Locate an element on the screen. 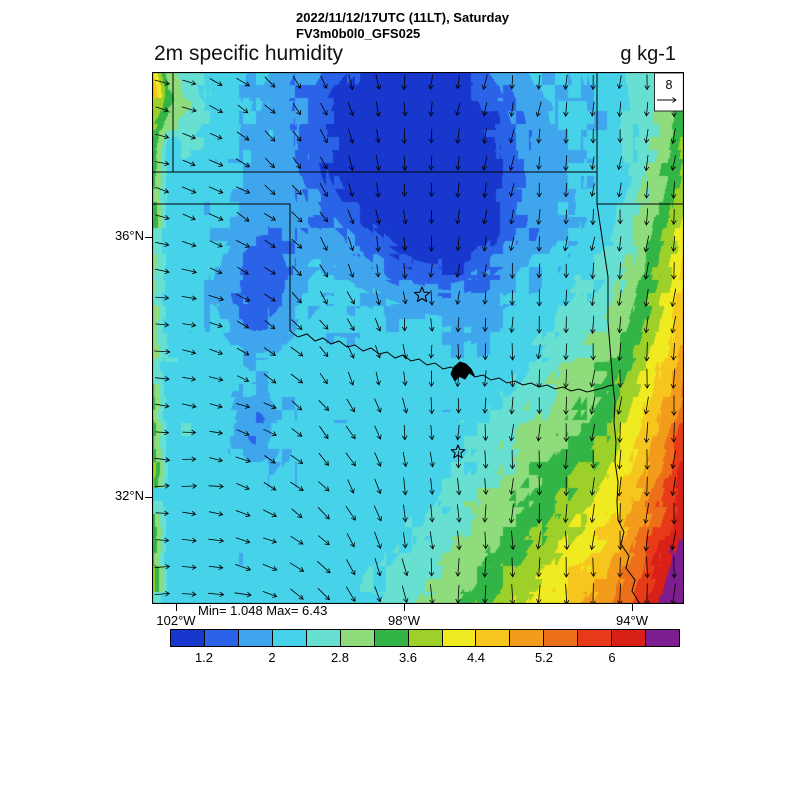  colorbar-tick-label: 2 is located at coordinates (272, 657).